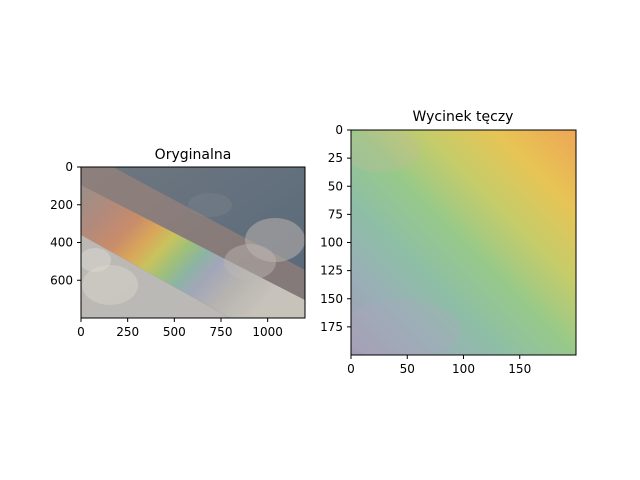 The height and width of the screenshot is (480, 640). I want to click on panel-title-crop: Wycinek tęczy, so click(463, 117).